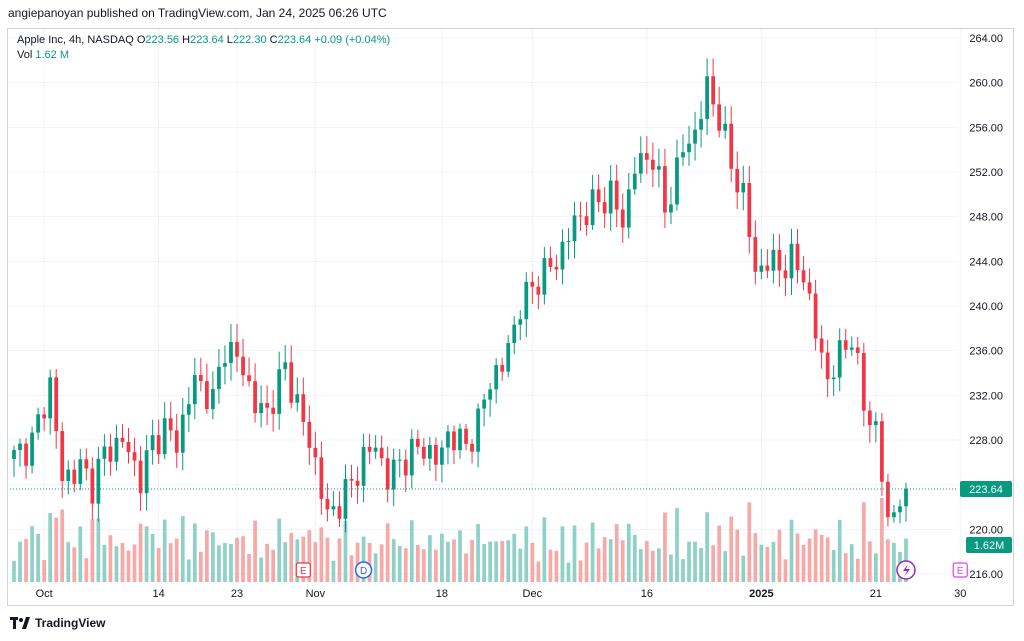 Image resolution: width=1024 pixels, height=641 pixels. Describe the element at coordinates (986, 307) in the screenshot. I see `y-tick-label: 240.00` at that location.